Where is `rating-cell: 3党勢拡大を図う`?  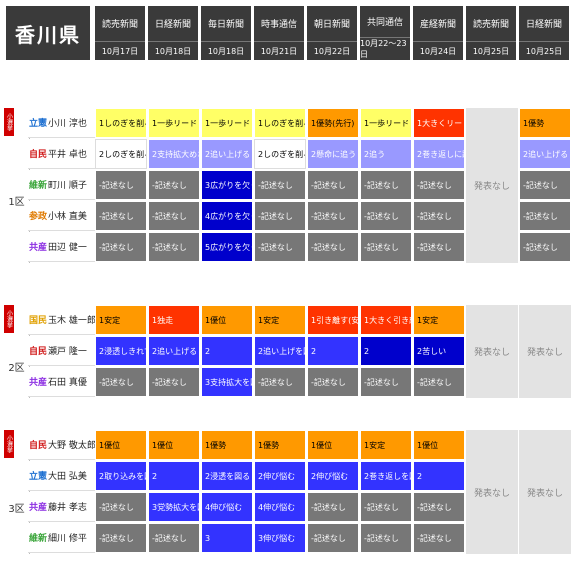 rating-cell: 3党勢拡大を図う is located at coordinates (174, 507).